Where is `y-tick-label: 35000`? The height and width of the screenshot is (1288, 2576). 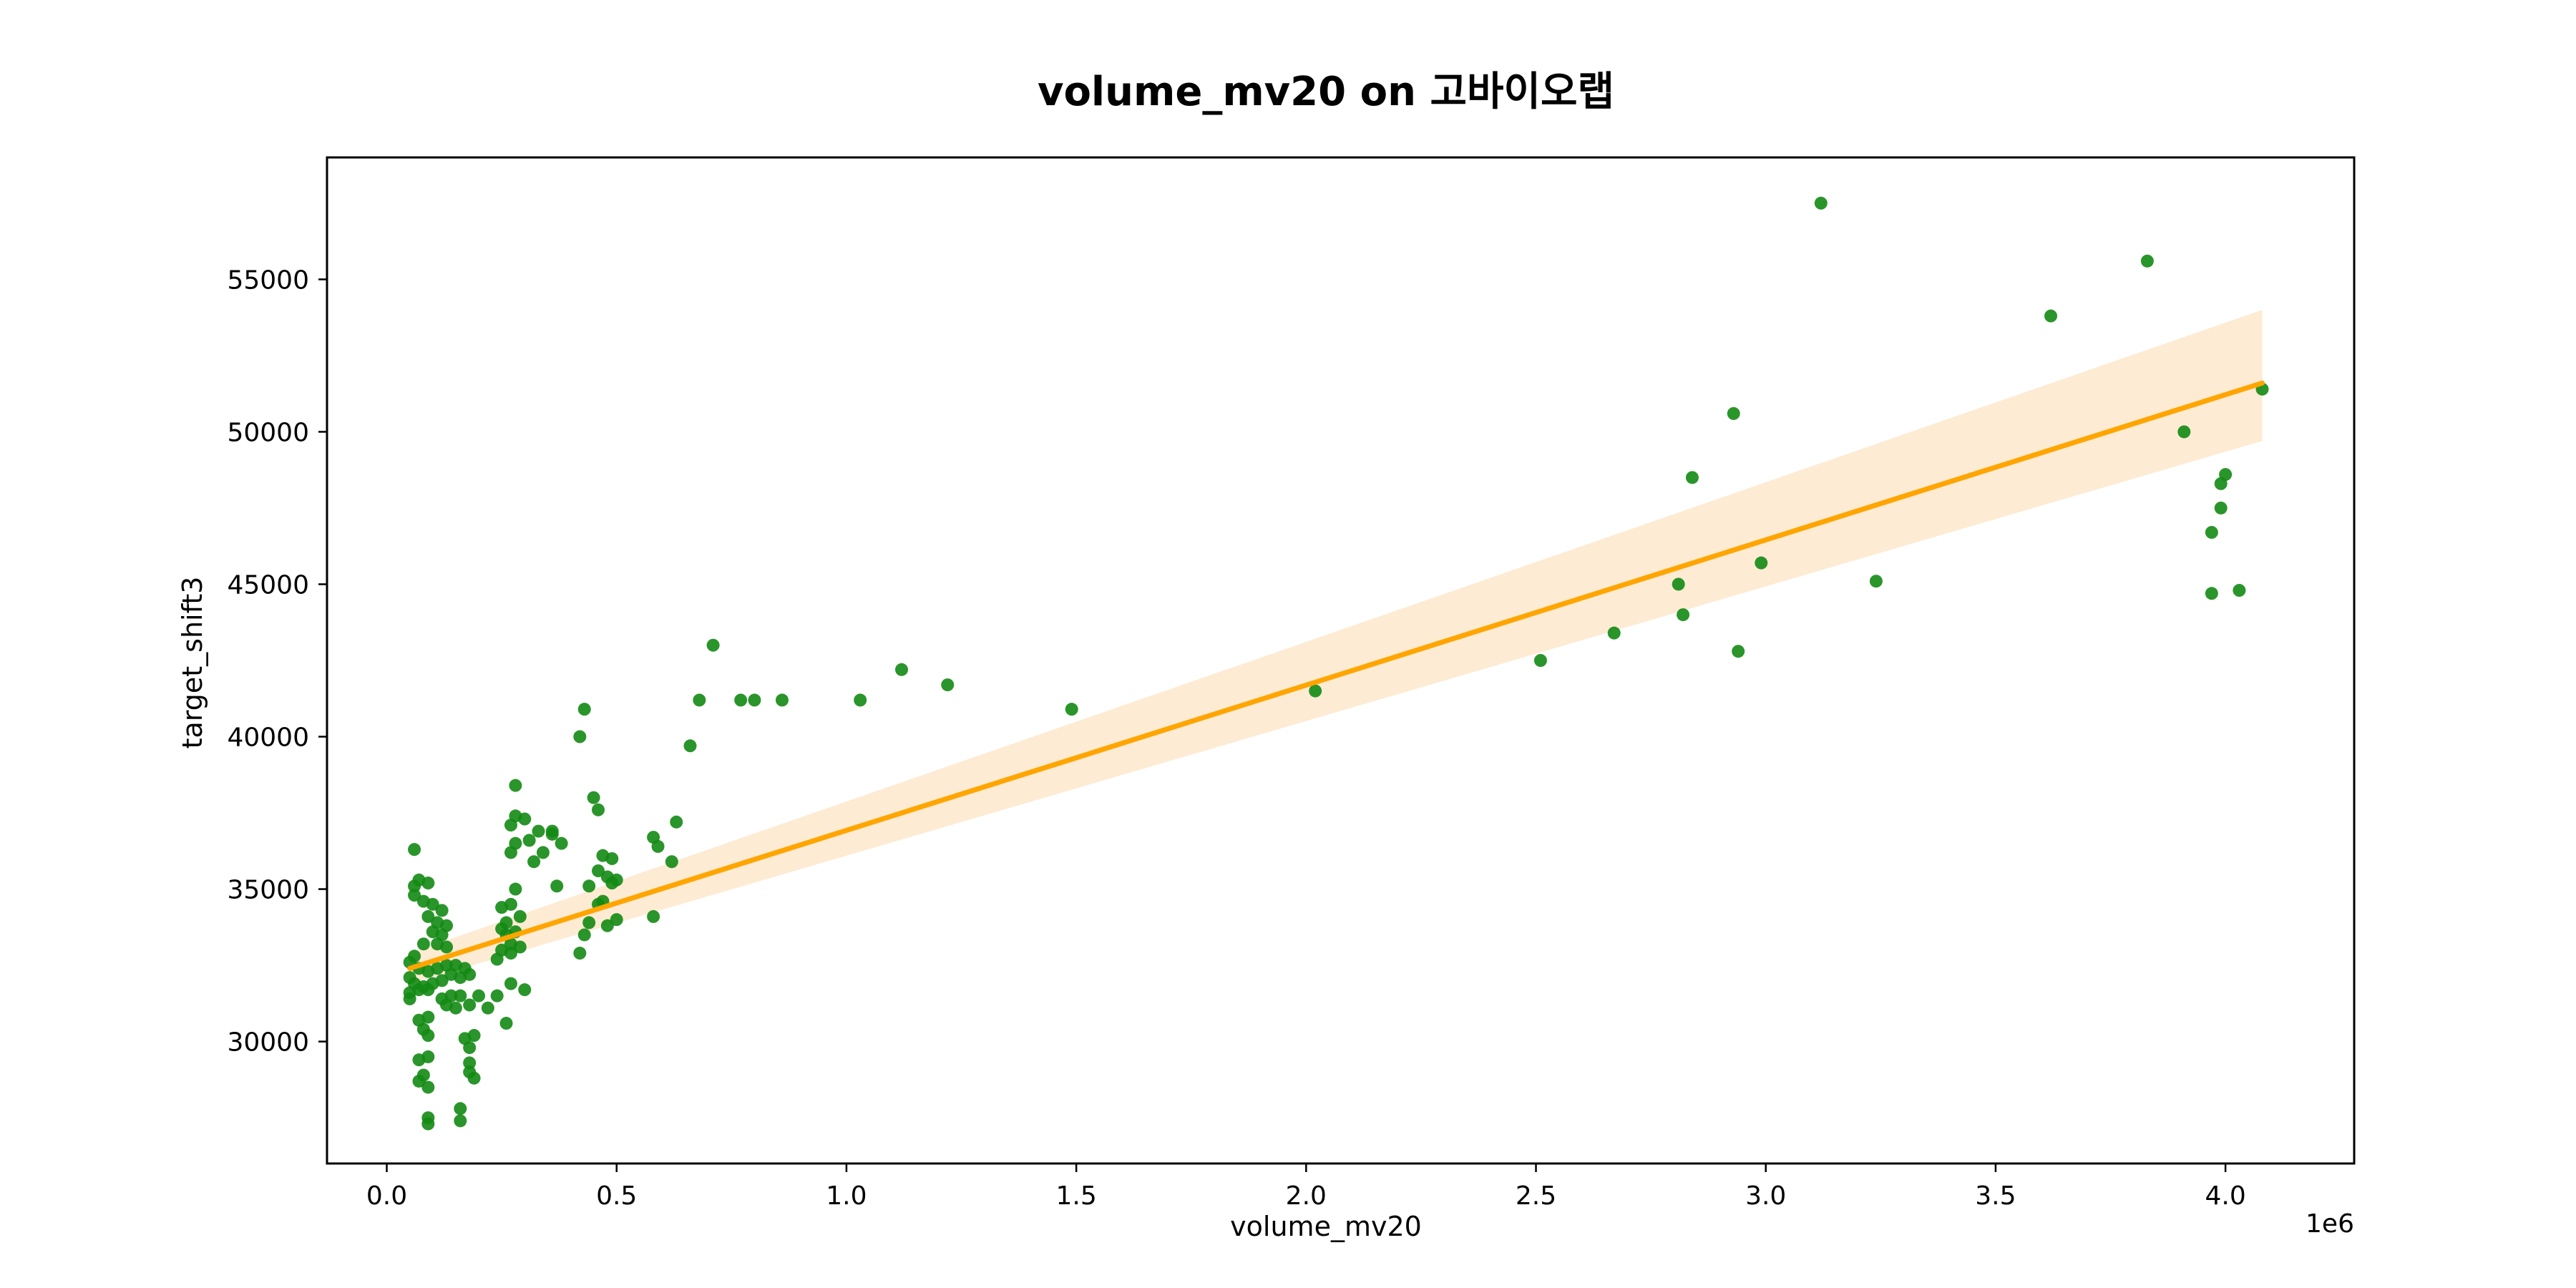 y-tick-label: 35000 is located at coordinates (268, 890).